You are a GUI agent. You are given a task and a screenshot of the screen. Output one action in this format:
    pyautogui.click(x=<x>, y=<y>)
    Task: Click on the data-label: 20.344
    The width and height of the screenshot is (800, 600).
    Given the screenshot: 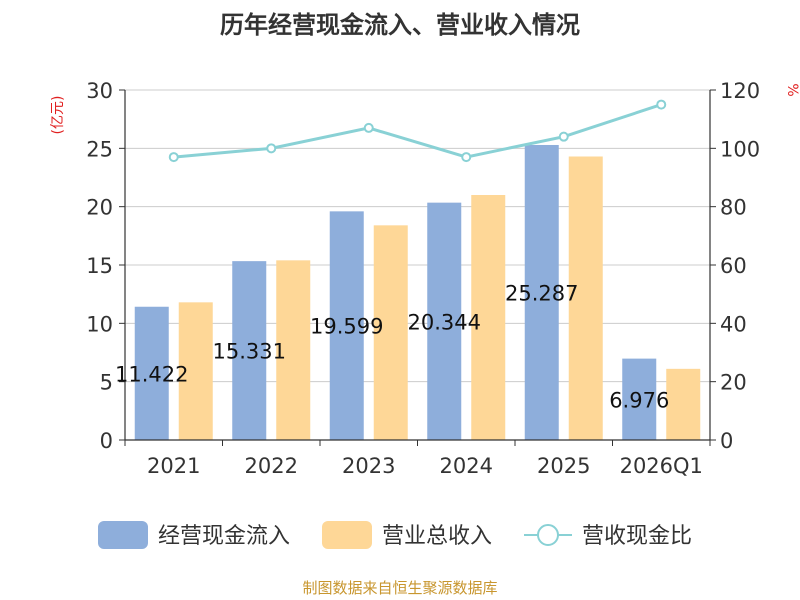 What is the action you would take?
    pyautogui.click(x=444, y=322)
    